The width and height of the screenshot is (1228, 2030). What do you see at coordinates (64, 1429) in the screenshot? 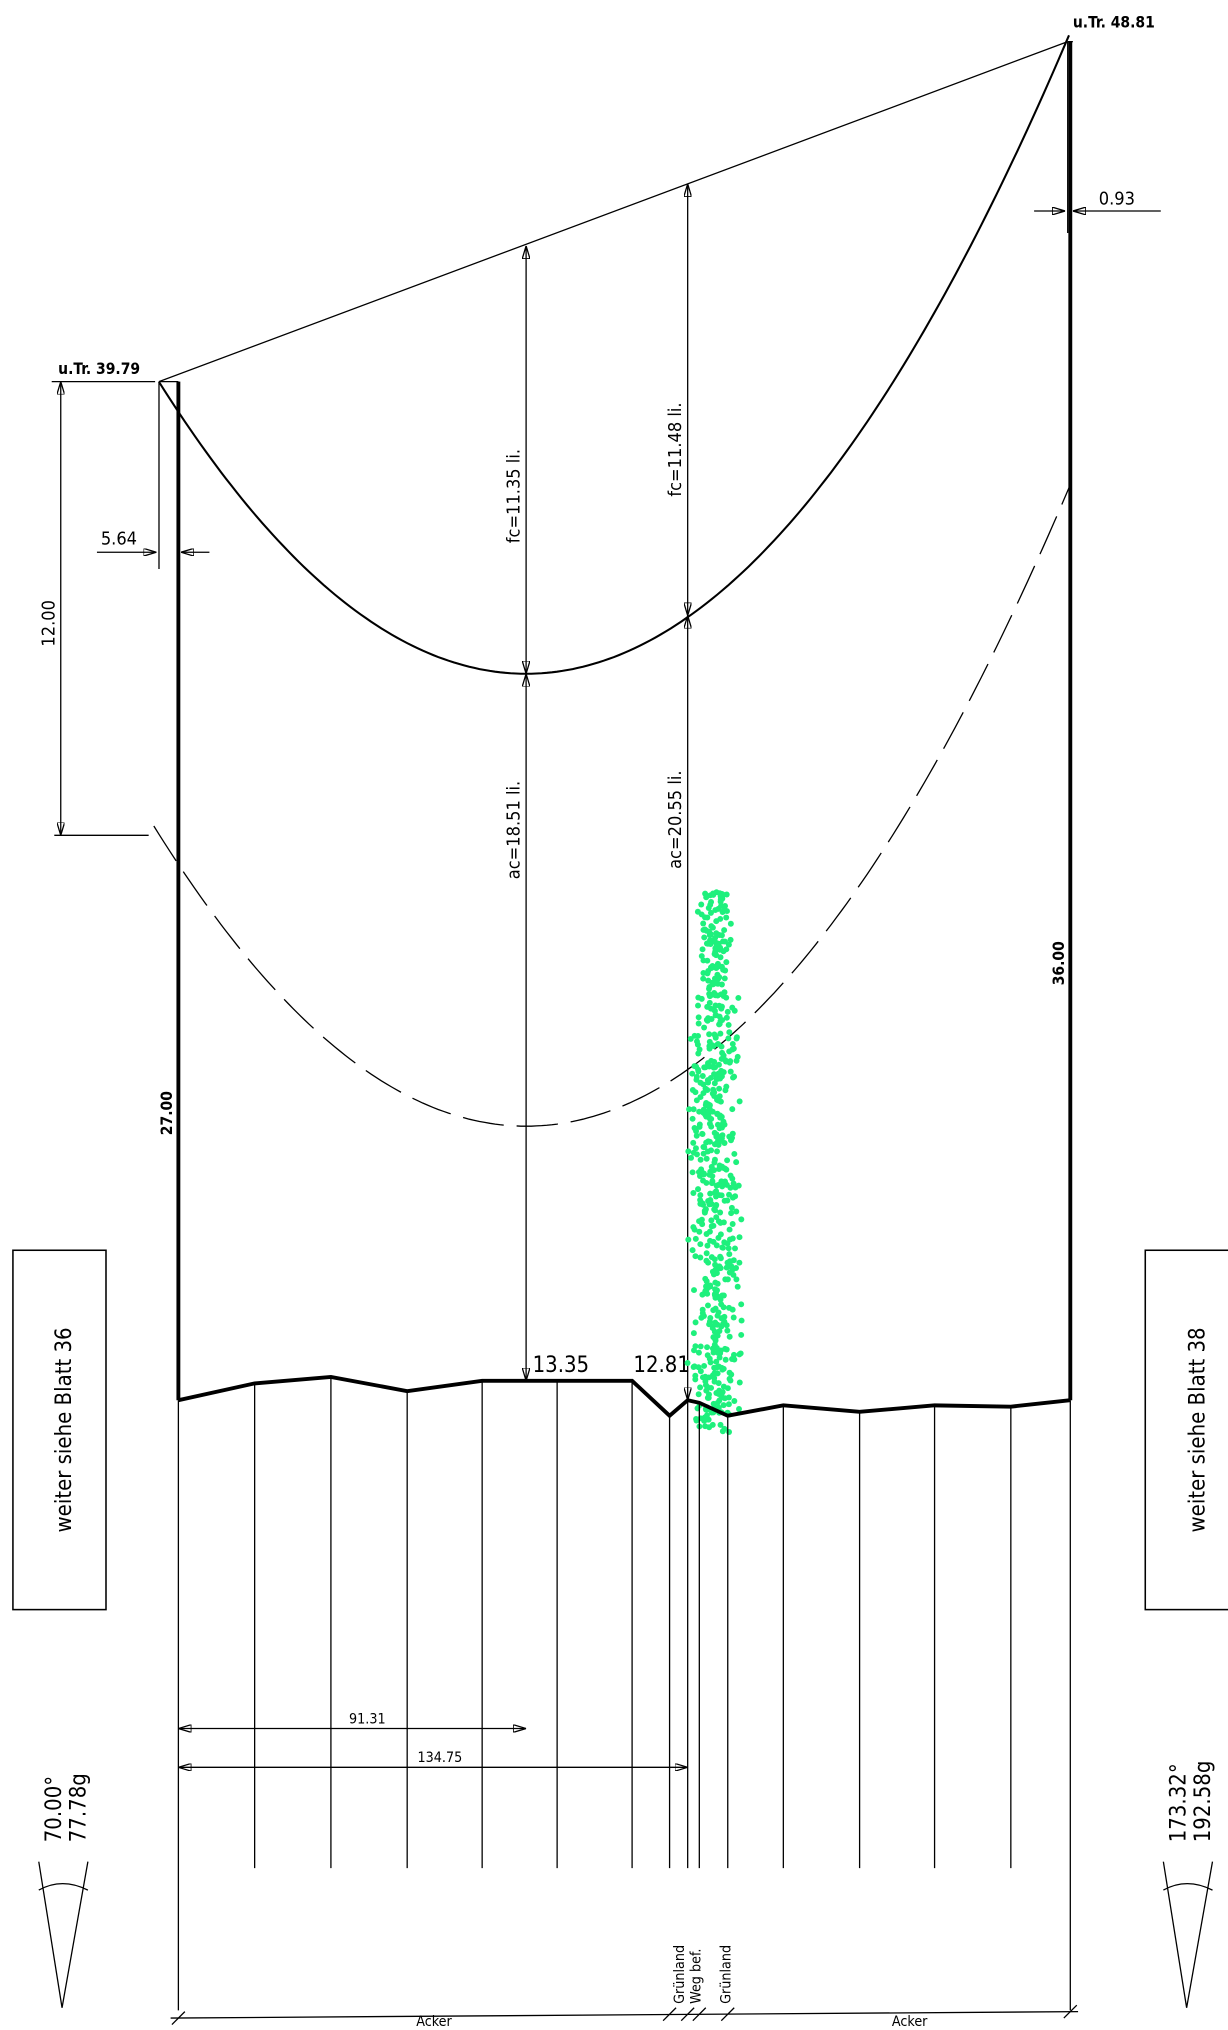
I see `continuation-label: weiter siehe Blatt 36` at bounding box center [64, 1429].